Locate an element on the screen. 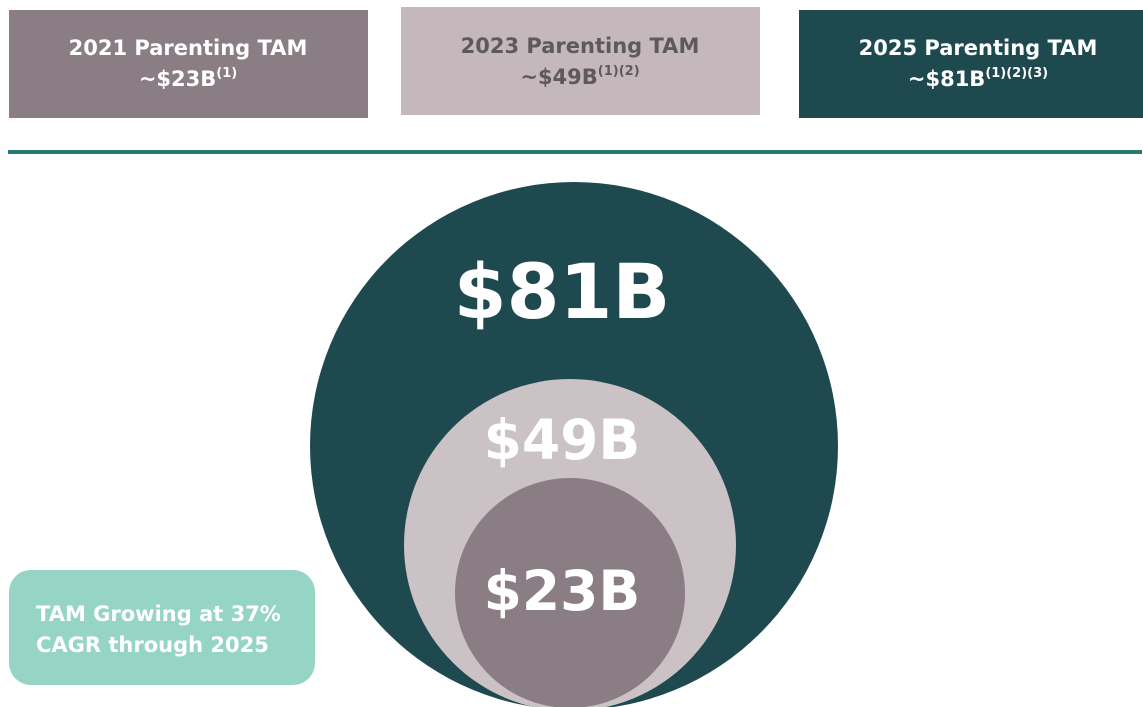 The image size is (1143, 707). circle-label: $81B is located at coordinates (562, 291).